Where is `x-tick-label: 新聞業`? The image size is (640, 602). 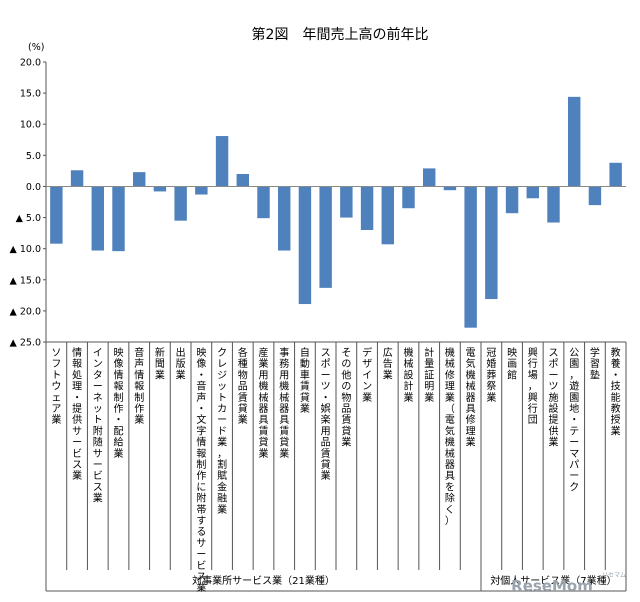
x-tick-label: 新聞業 is located at coordinates (160, 363).